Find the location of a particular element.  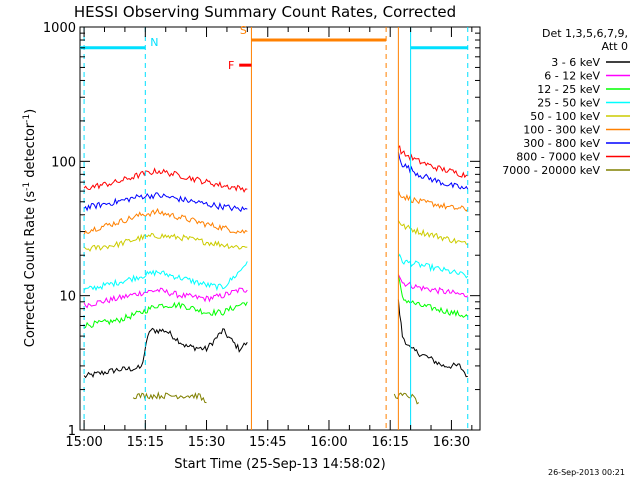

x-tick-label-5: 16:15 is located at coordinates (389, 442).